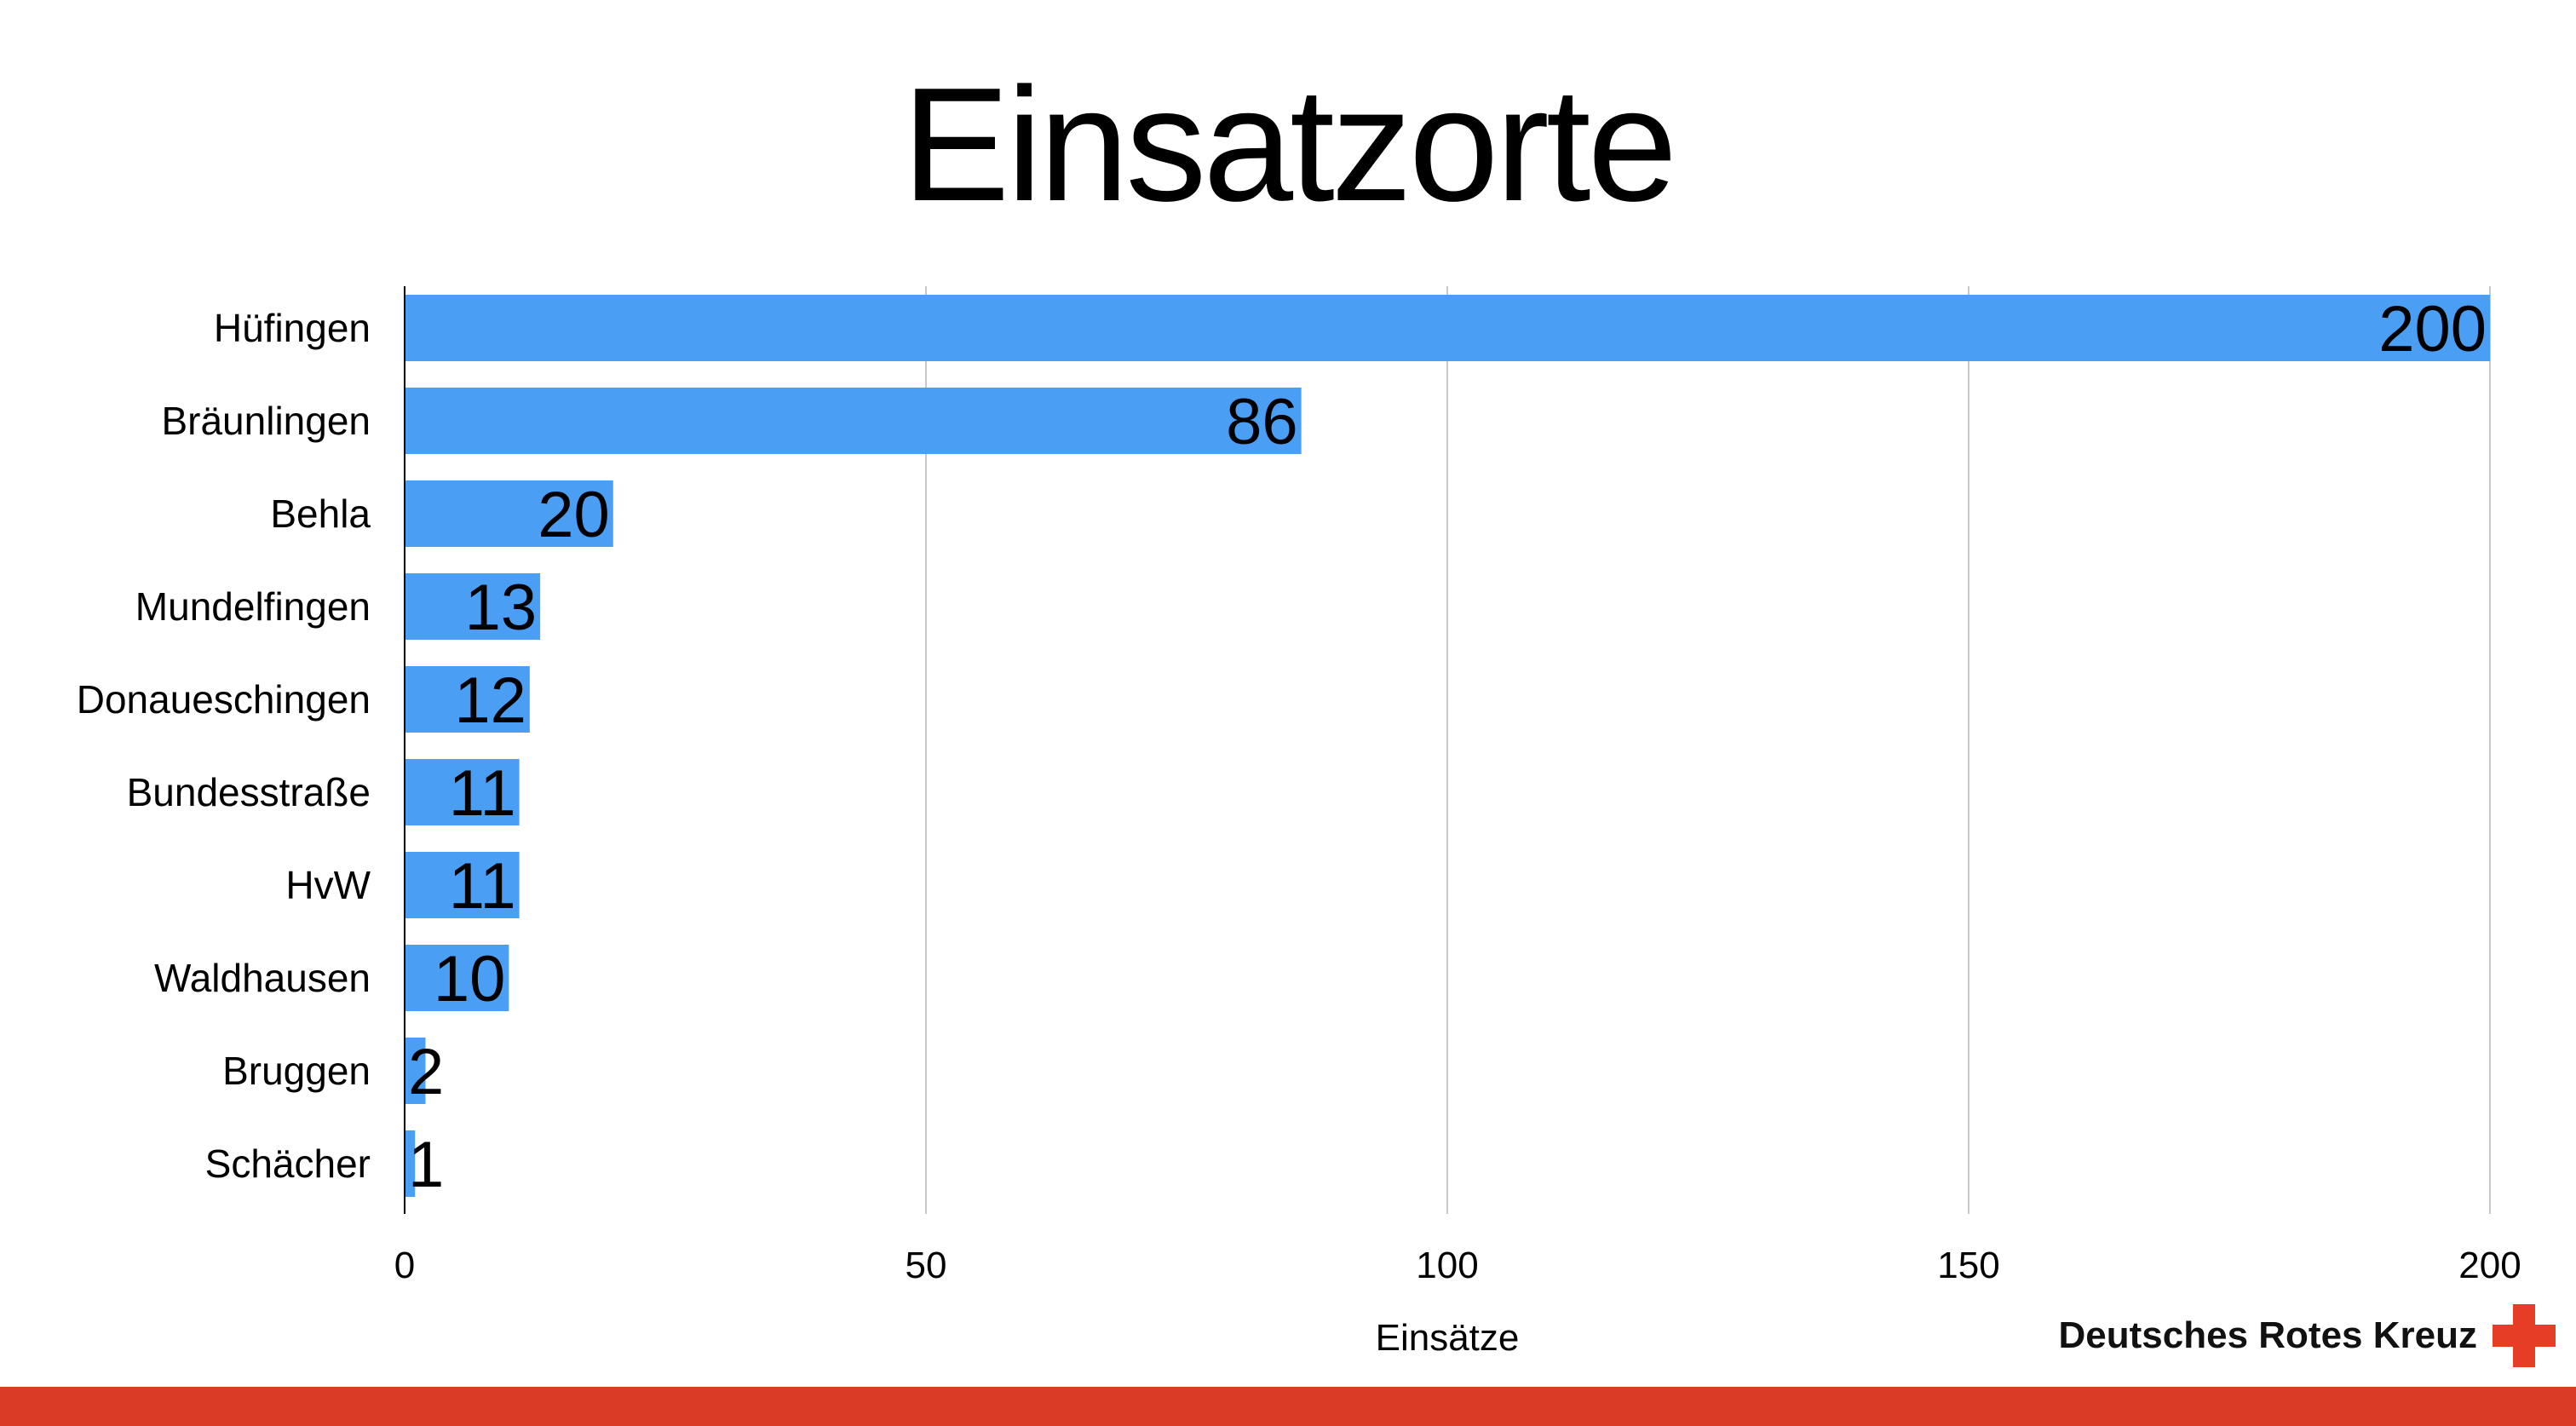 Image resolution: width=2576 pixels, height=1426 pixels. Describe the element at coordinates (249, 792) in the screenshot. I see `category-label: Bundesstraße` at that location.